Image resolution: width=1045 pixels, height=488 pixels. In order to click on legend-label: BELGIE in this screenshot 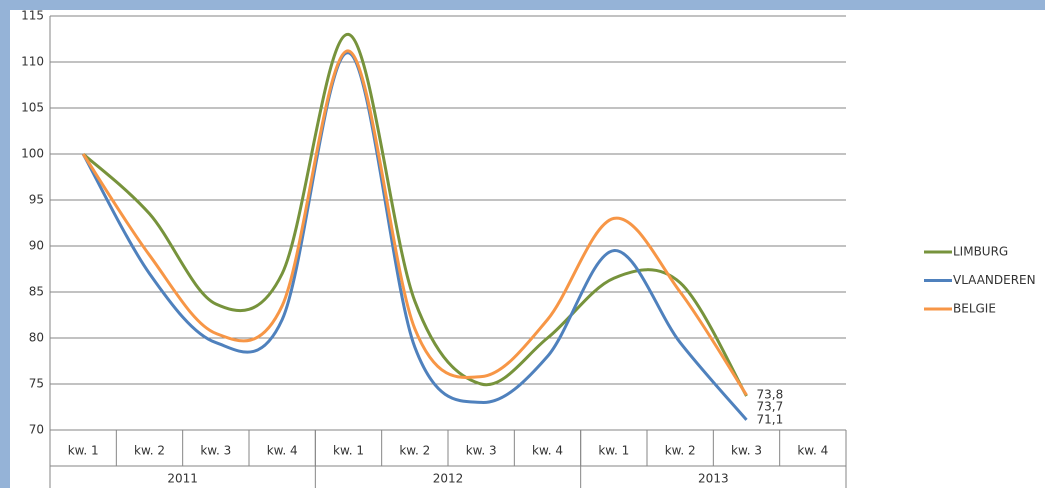, I will do `click(974, 309)`.